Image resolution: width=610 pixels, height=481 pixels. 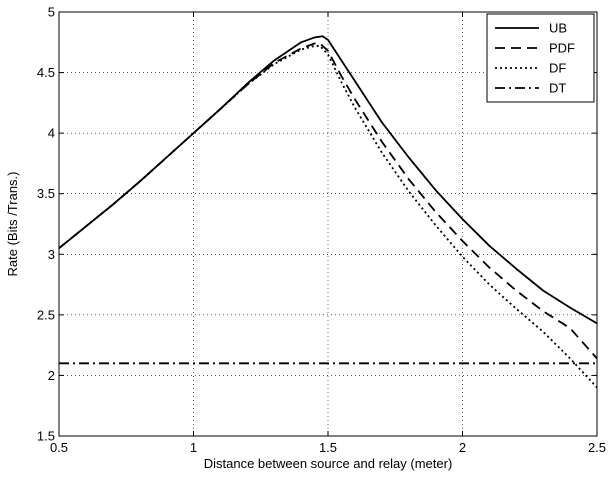 What do you see at coordinates (557, 68) in the screenshot?
I see `legend-label-df: DF` at bounding box center [557, 68].